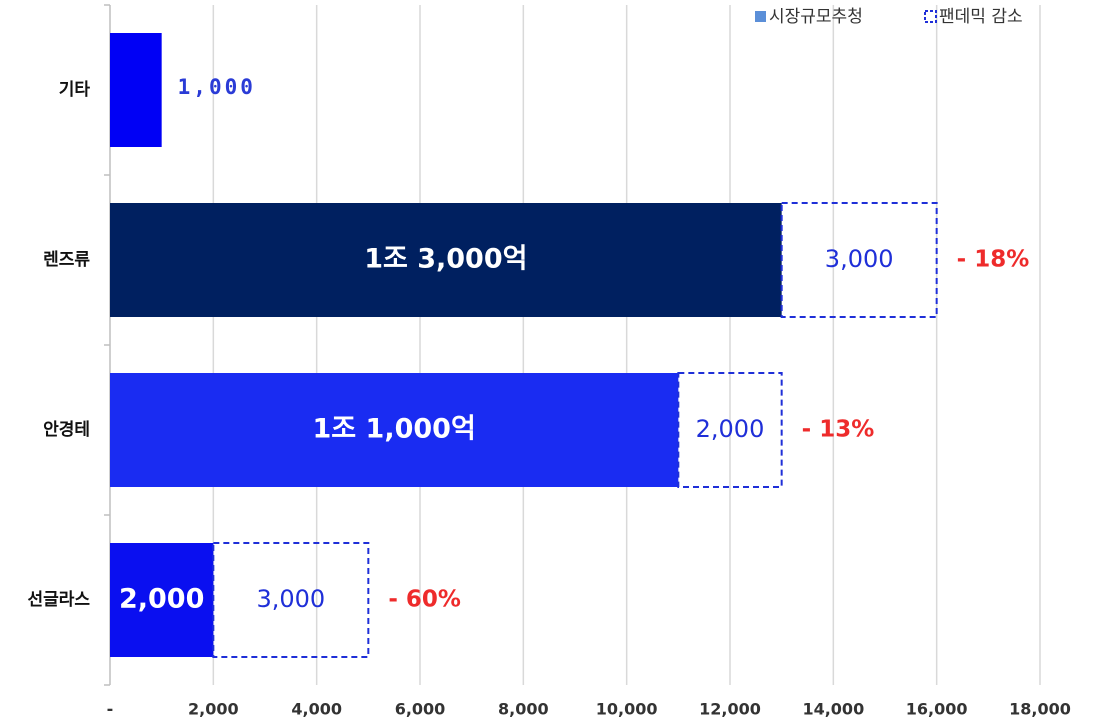  I want to click on legend-label: 시장규모추청, so click(816, 17).